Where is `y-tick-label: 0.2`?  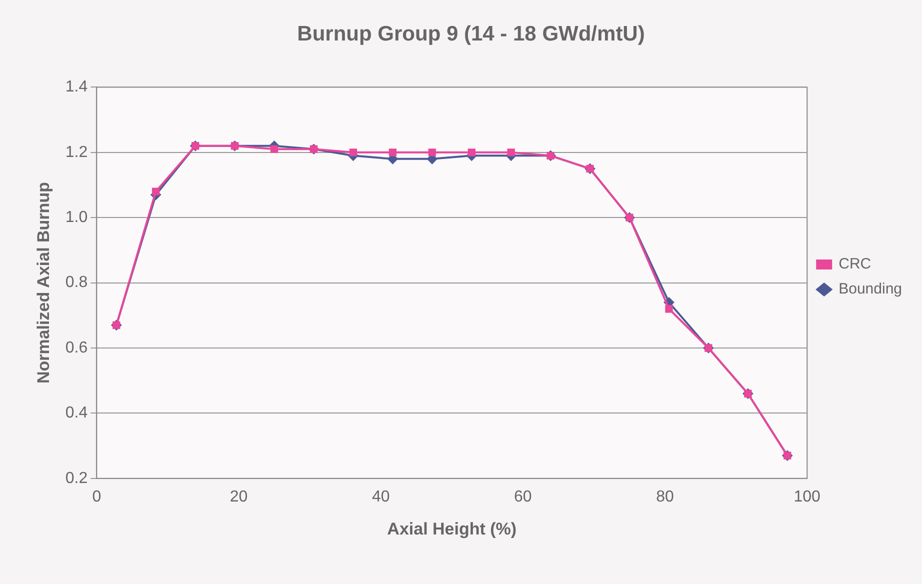 y-tick-label: 0.2 is located at coordinates (76, 478).